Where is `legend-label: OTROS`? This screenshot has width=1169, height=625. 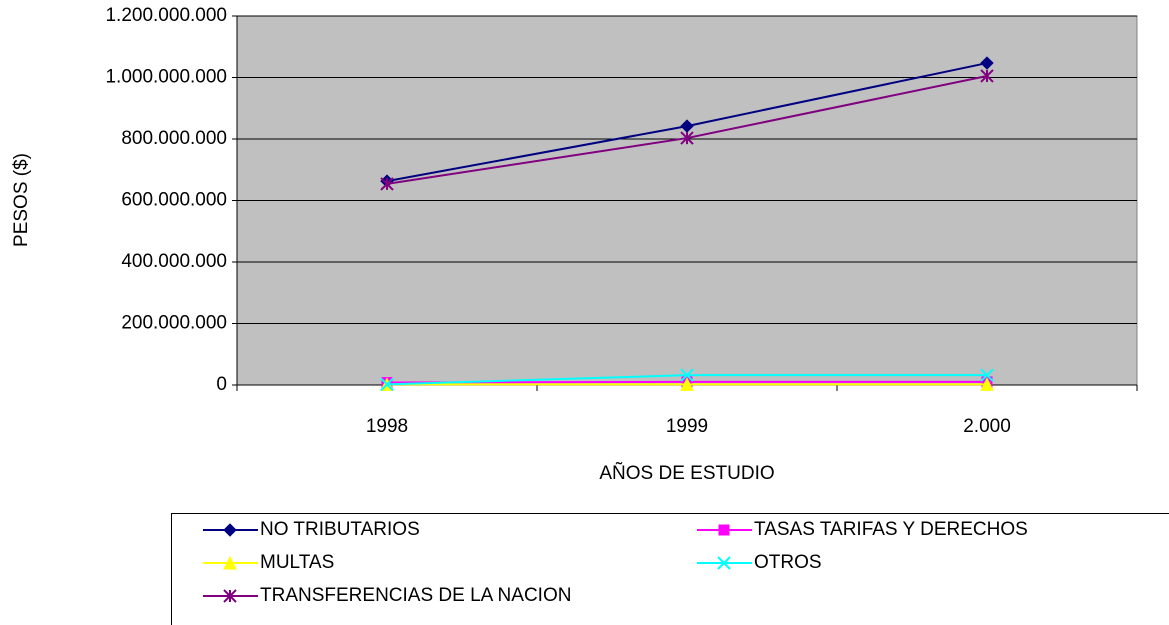
legend-label: OTROS is located at coordinates (788, 562).